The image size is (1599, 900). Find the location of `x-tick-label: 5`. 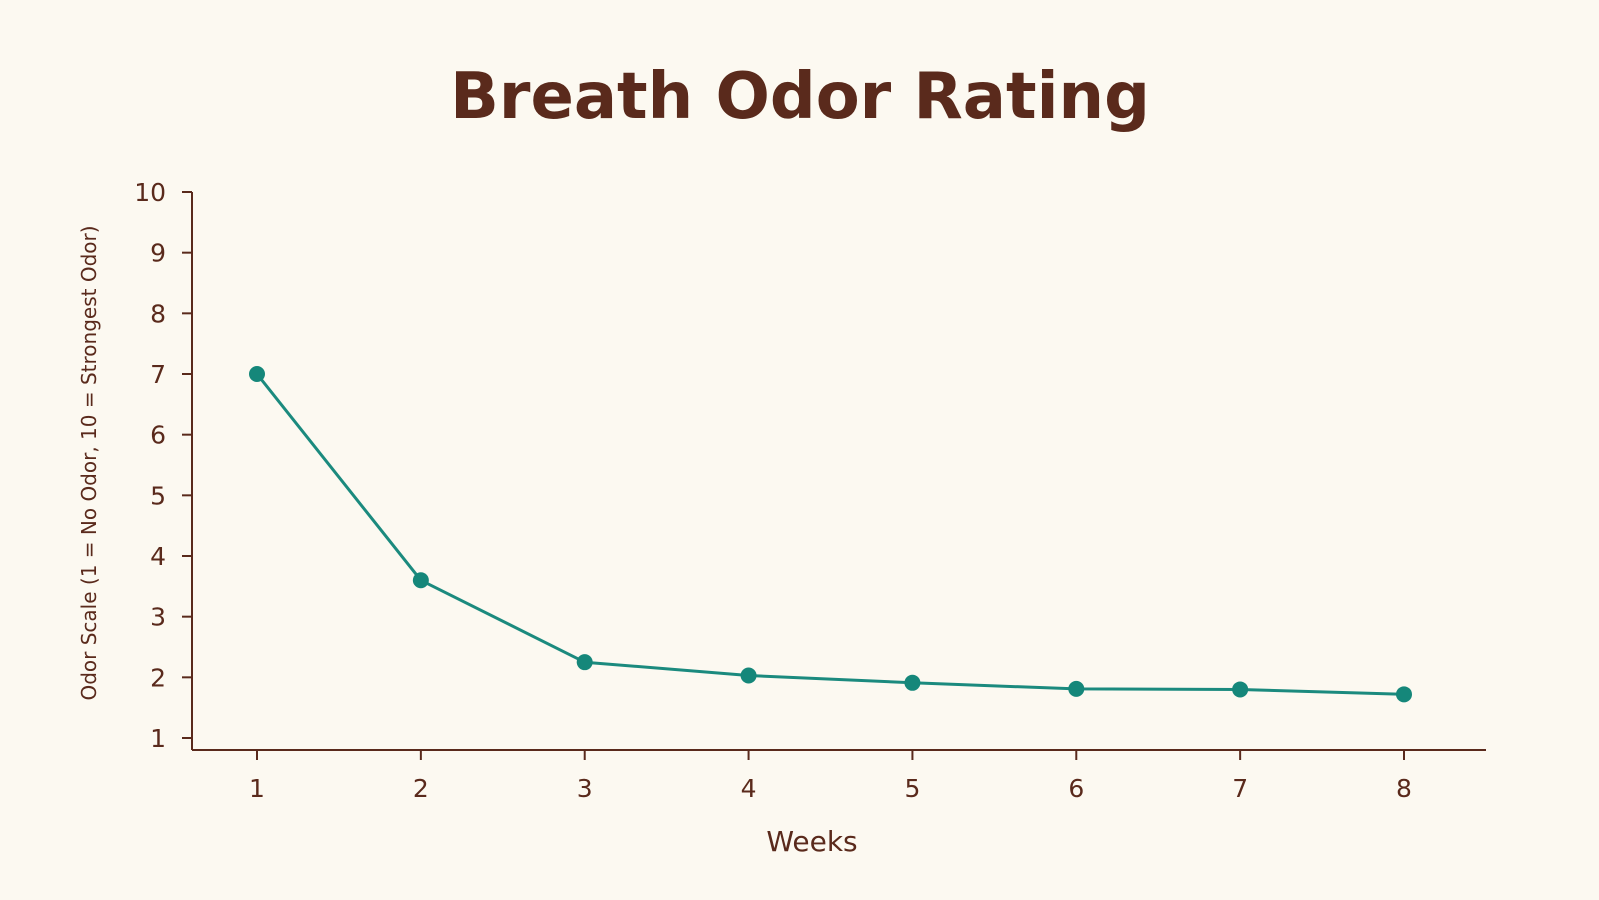

x-tick-label: 5 is located at coordinates (912, 788).